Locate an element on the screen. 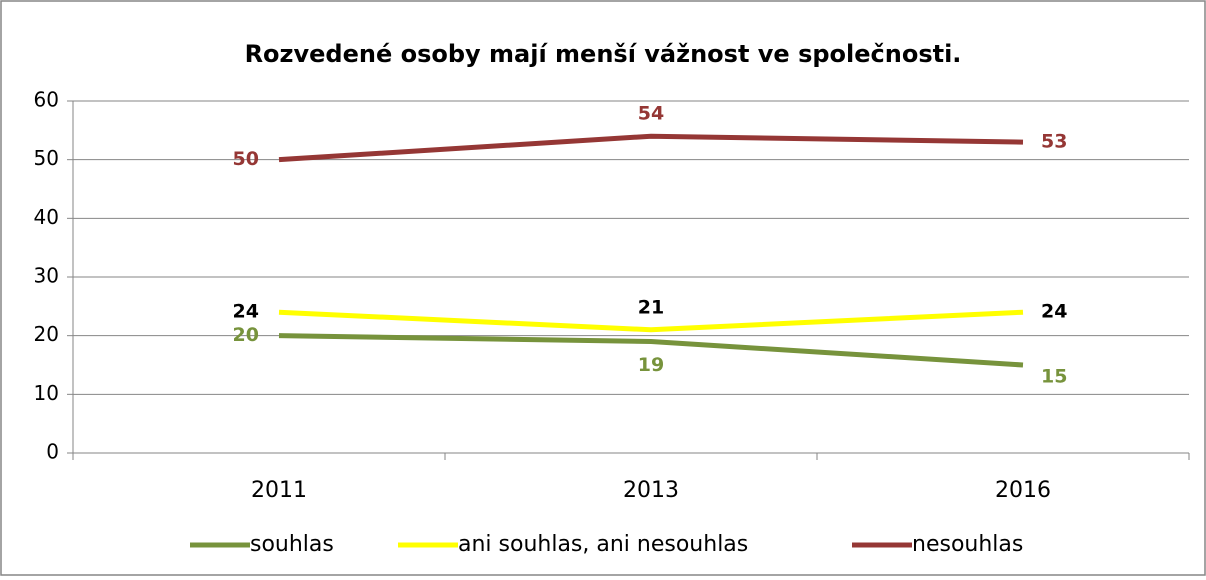  y-tick-label: 60 is located at coordinates (46, 100).